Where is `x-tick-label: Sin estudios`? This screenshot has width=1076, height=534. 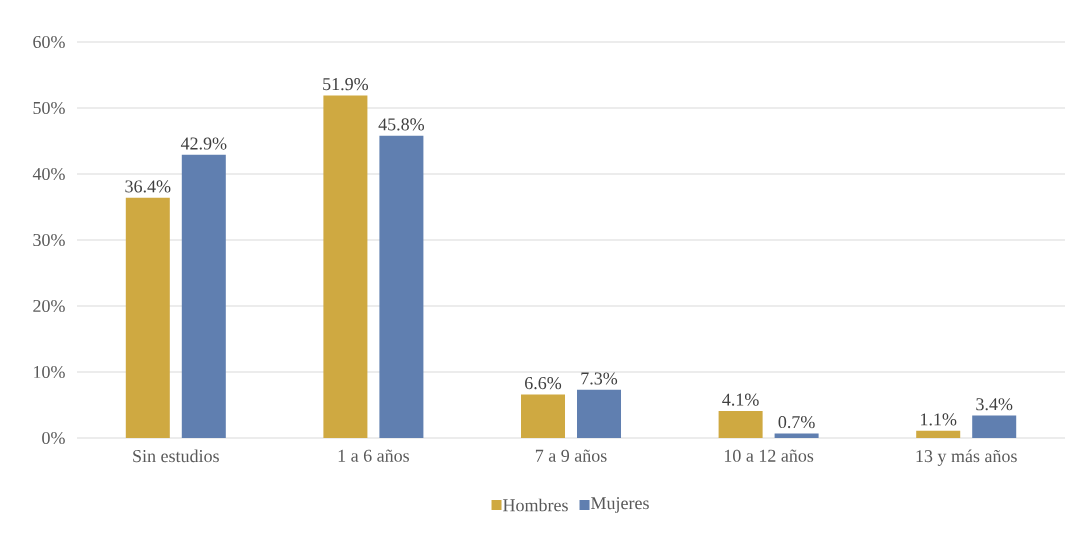 x-tick-label: Sin estudios is located at coordinates (176, 456).